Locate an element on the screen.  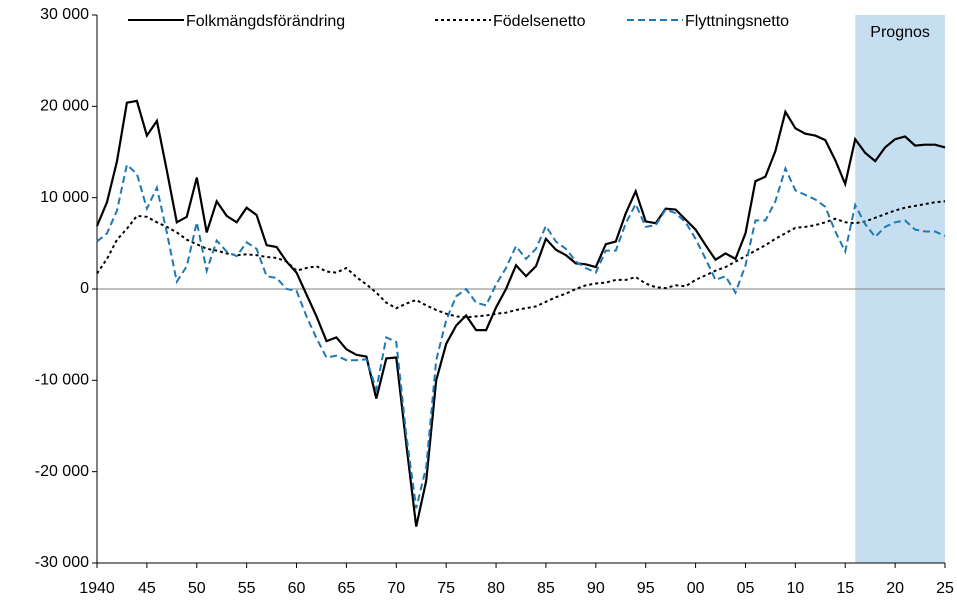
x-tick-label: 1940 is located at coordinates (97, 588).